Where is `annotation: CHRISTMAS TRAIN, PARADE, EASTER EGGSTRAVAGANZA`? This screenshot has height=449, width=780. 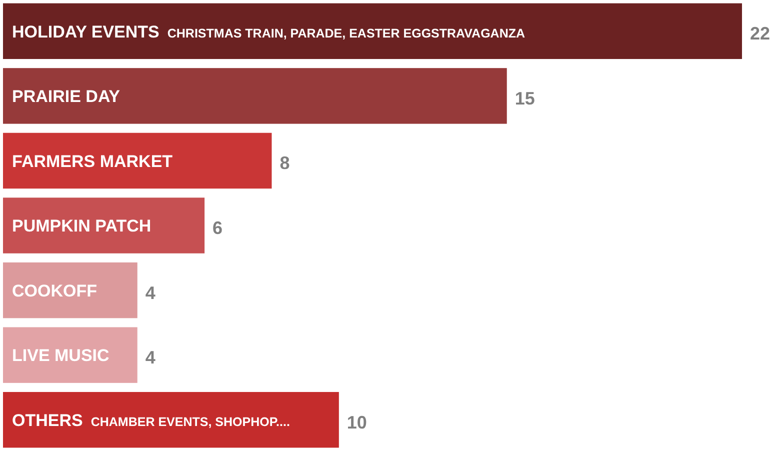 annotation: CHRISTMAS TRAIN, PARADE, EASTER EGGSTRAVAGANZA is located at coordinates (346, 33).